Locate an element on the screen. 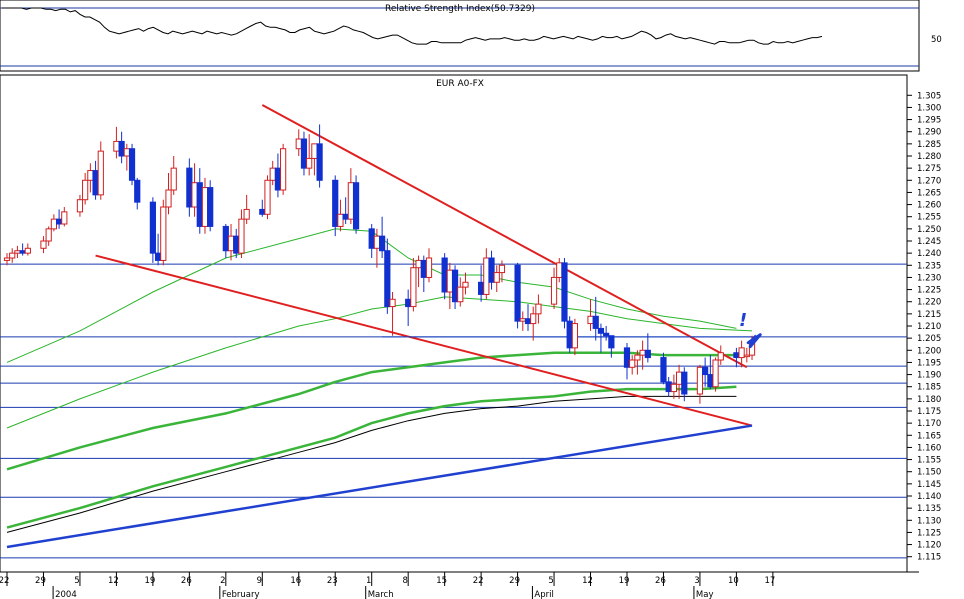 This screenshot has width=964, height=599. y-tick-label: 1.235 is located at coordinates (929, 266).